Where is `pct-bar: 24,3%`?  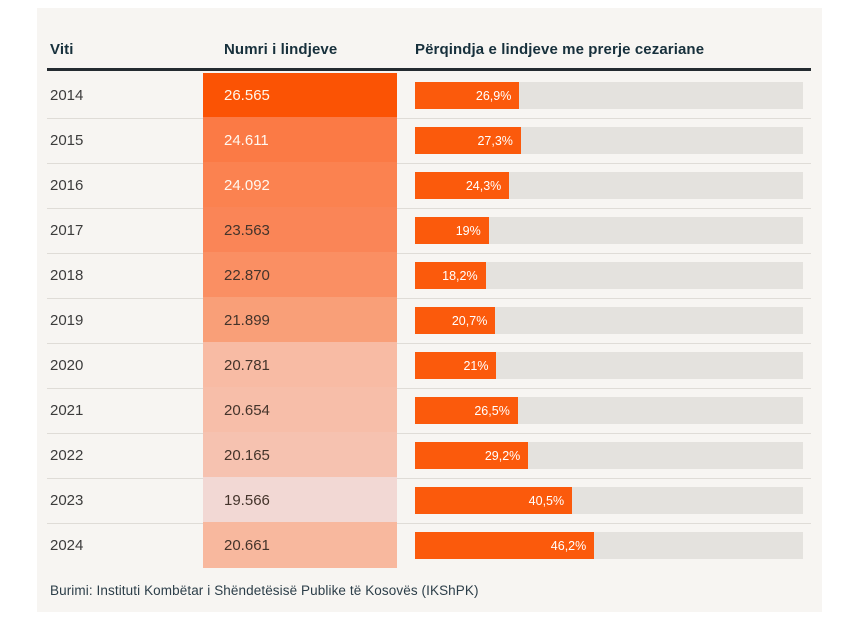
pct-bar: 24,3% is located at coordinates (462, 185).